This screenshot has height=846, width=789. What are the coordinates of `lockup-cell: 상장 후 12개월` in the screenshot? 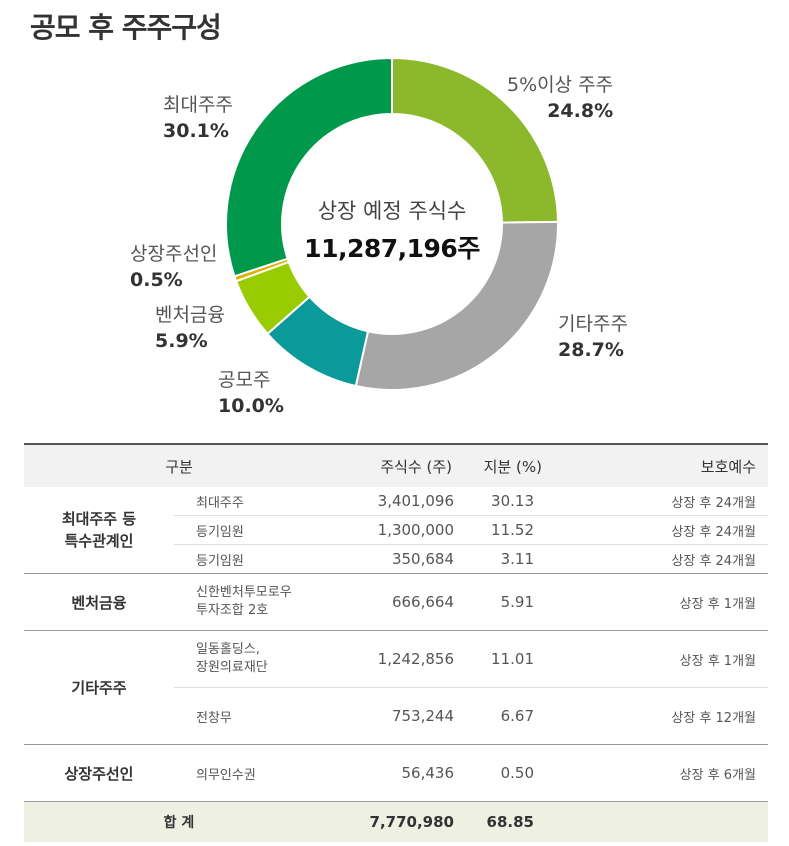 It's located at (666, 716).